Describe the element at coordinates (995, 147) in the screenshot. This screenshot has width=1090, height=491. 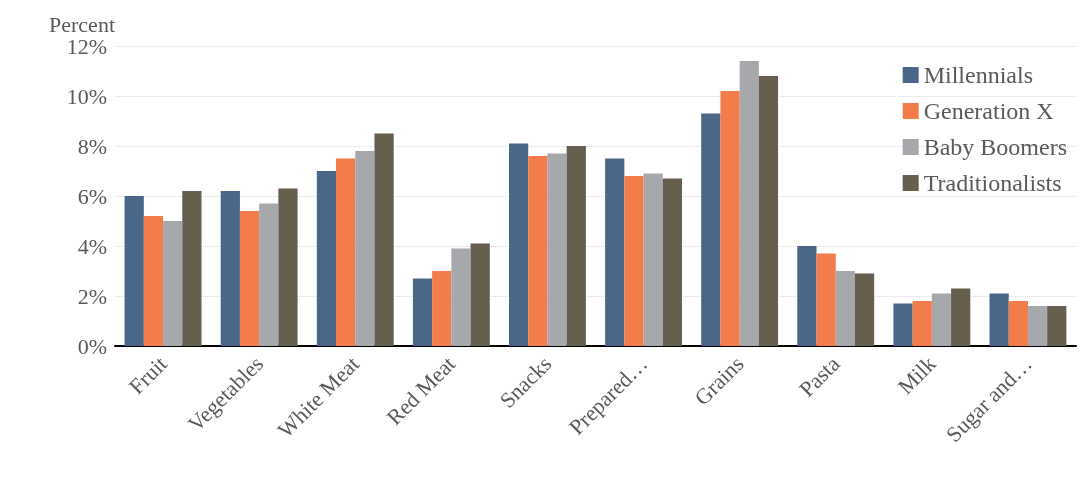
I see `legend-label: Baby Boomers` at that location.